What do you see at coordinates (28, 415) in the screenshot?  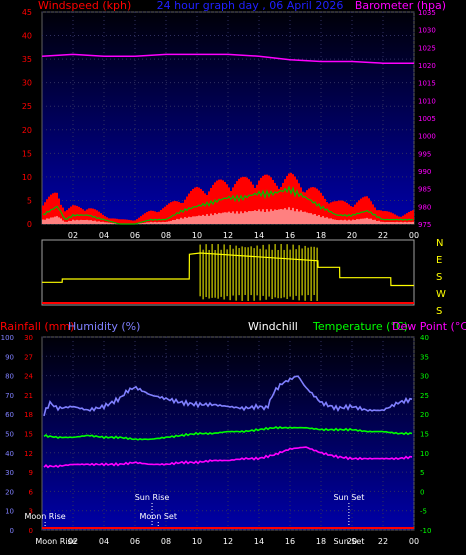 I see `rainfall-y-tick-label: 18` at bounding box center [28, 415].